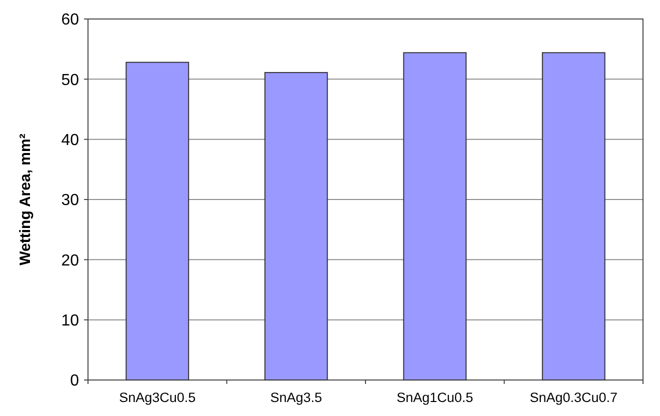 The image size is (660, 416). Describe the element at coordinates (296, 397) in the screenshot. I see `x-tick-label: SnAg3.5` at that location.